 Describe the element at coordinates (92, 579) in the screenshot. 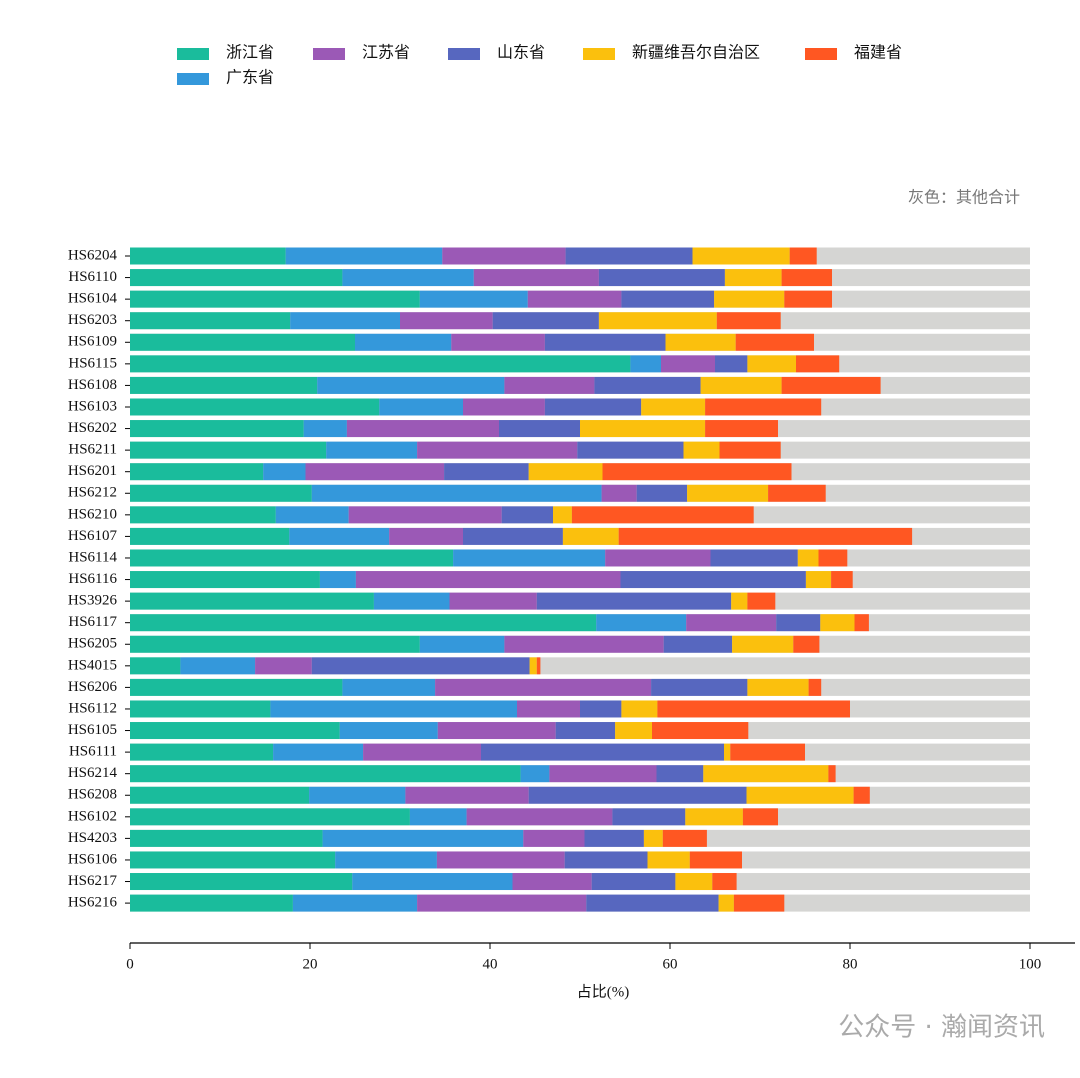

I see `y-tick-label: HS6116` at that location.